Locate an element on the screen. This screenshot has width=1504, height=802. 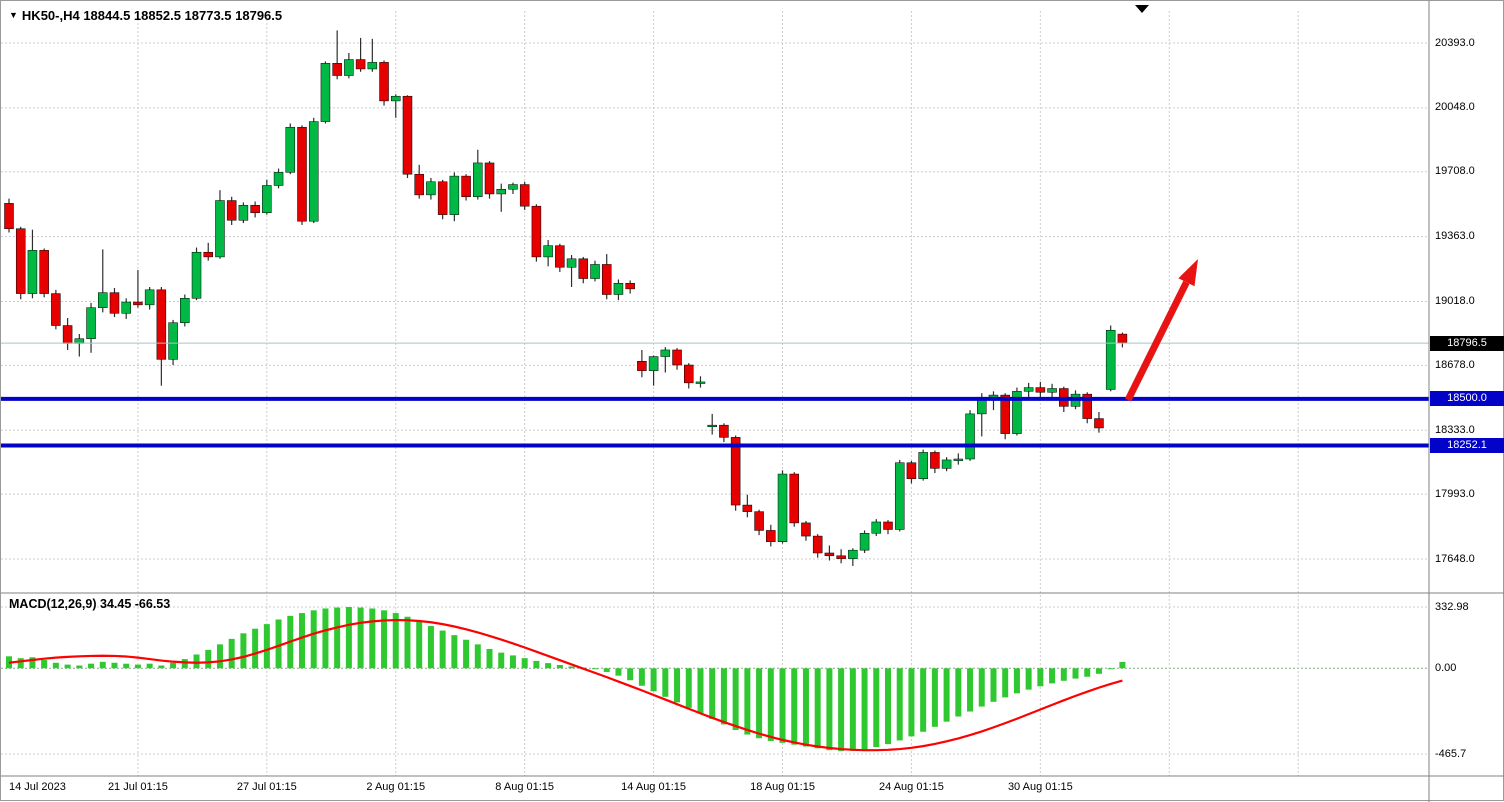
price-axis-label: 20393.0 is located at coordinates (1455, 42).